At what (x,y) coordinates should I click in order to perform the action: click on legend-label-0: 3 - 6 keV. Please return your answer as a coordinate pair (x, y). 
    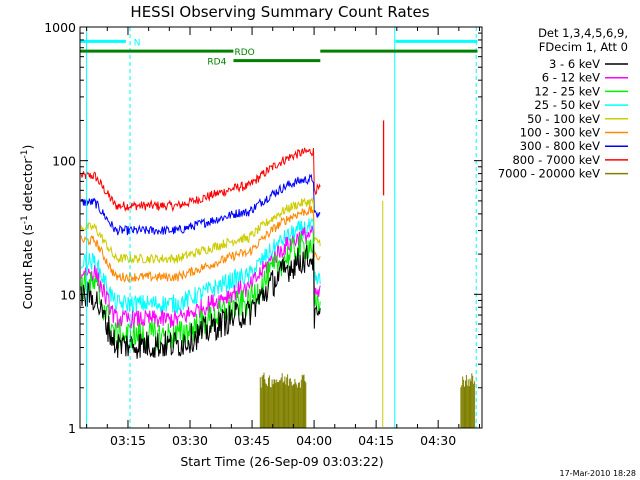
    Looking at the image, I should click on (574, 64).